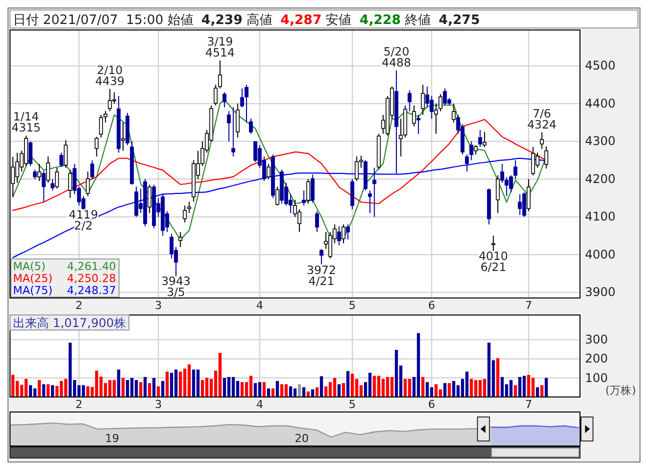 Image resolution: width=653 pixels, height=470 pixels. I want to click on annotation: 4,250.28, so click(91, 278).